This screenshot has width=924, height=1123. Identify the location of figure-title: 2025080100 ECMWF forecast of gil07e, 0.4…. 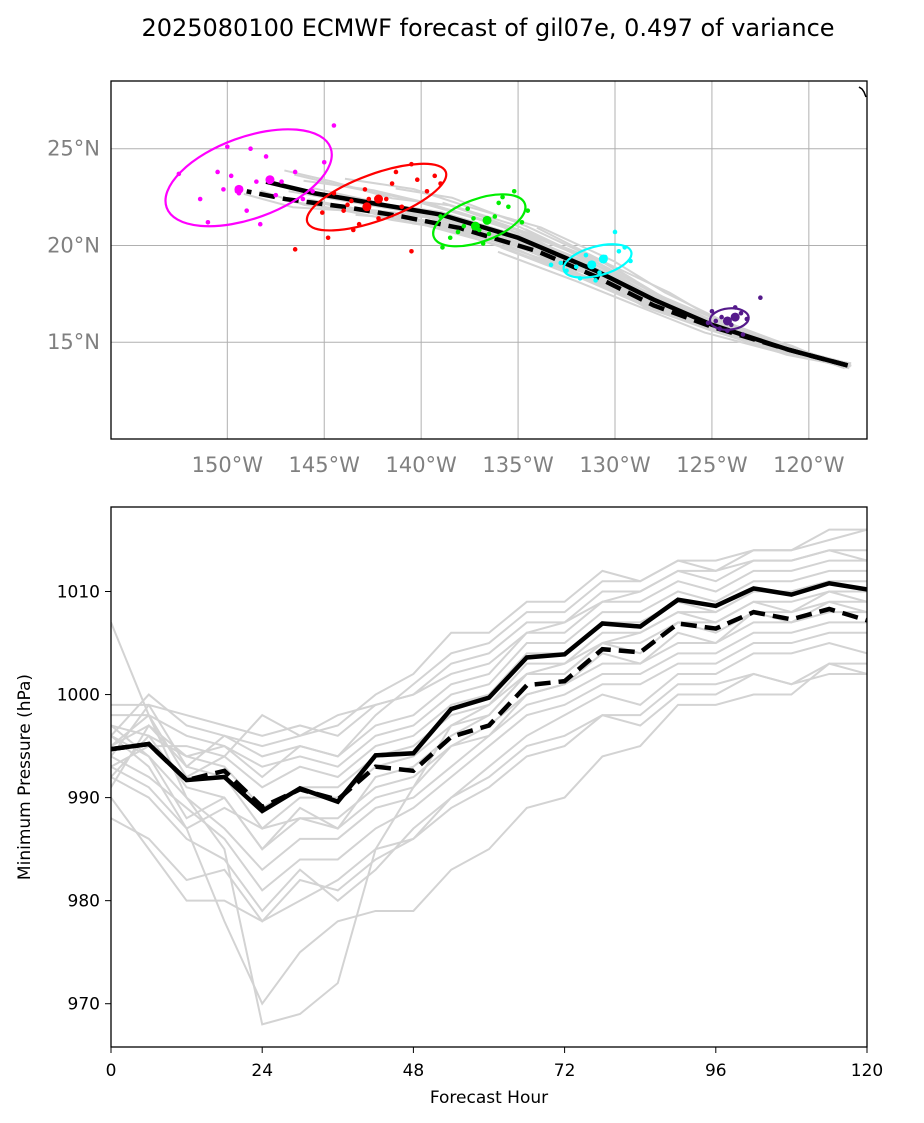
(487, 28).